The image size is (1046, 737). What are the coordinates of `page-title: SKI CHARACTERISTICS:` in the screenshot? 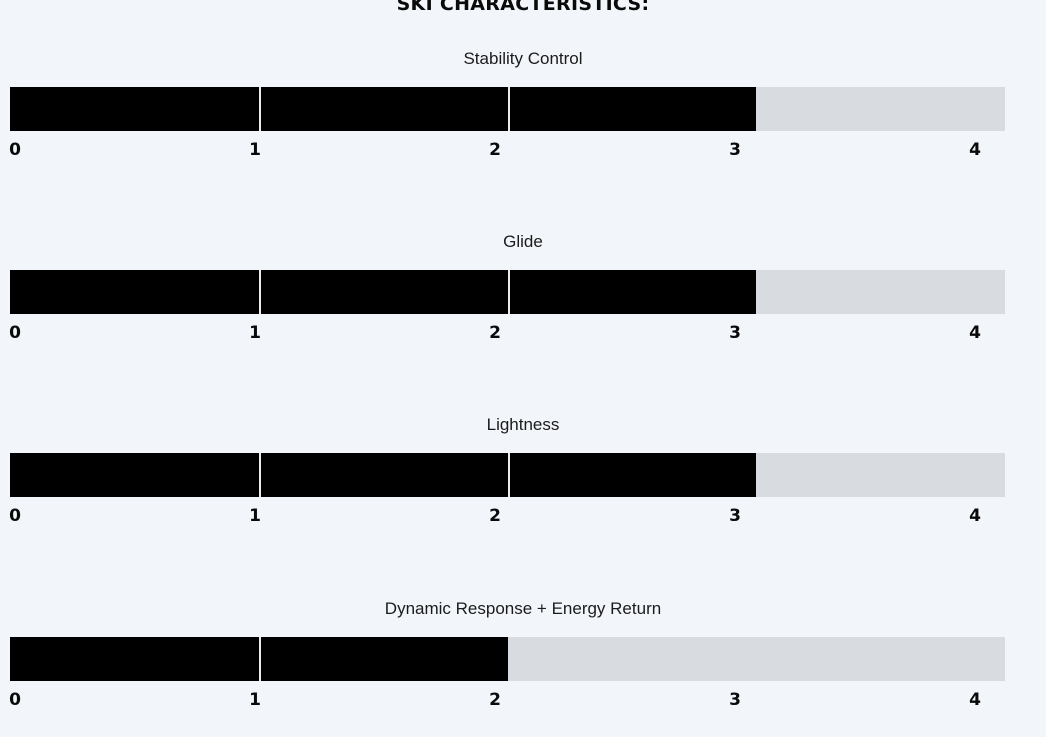 It's located at (523, 7).